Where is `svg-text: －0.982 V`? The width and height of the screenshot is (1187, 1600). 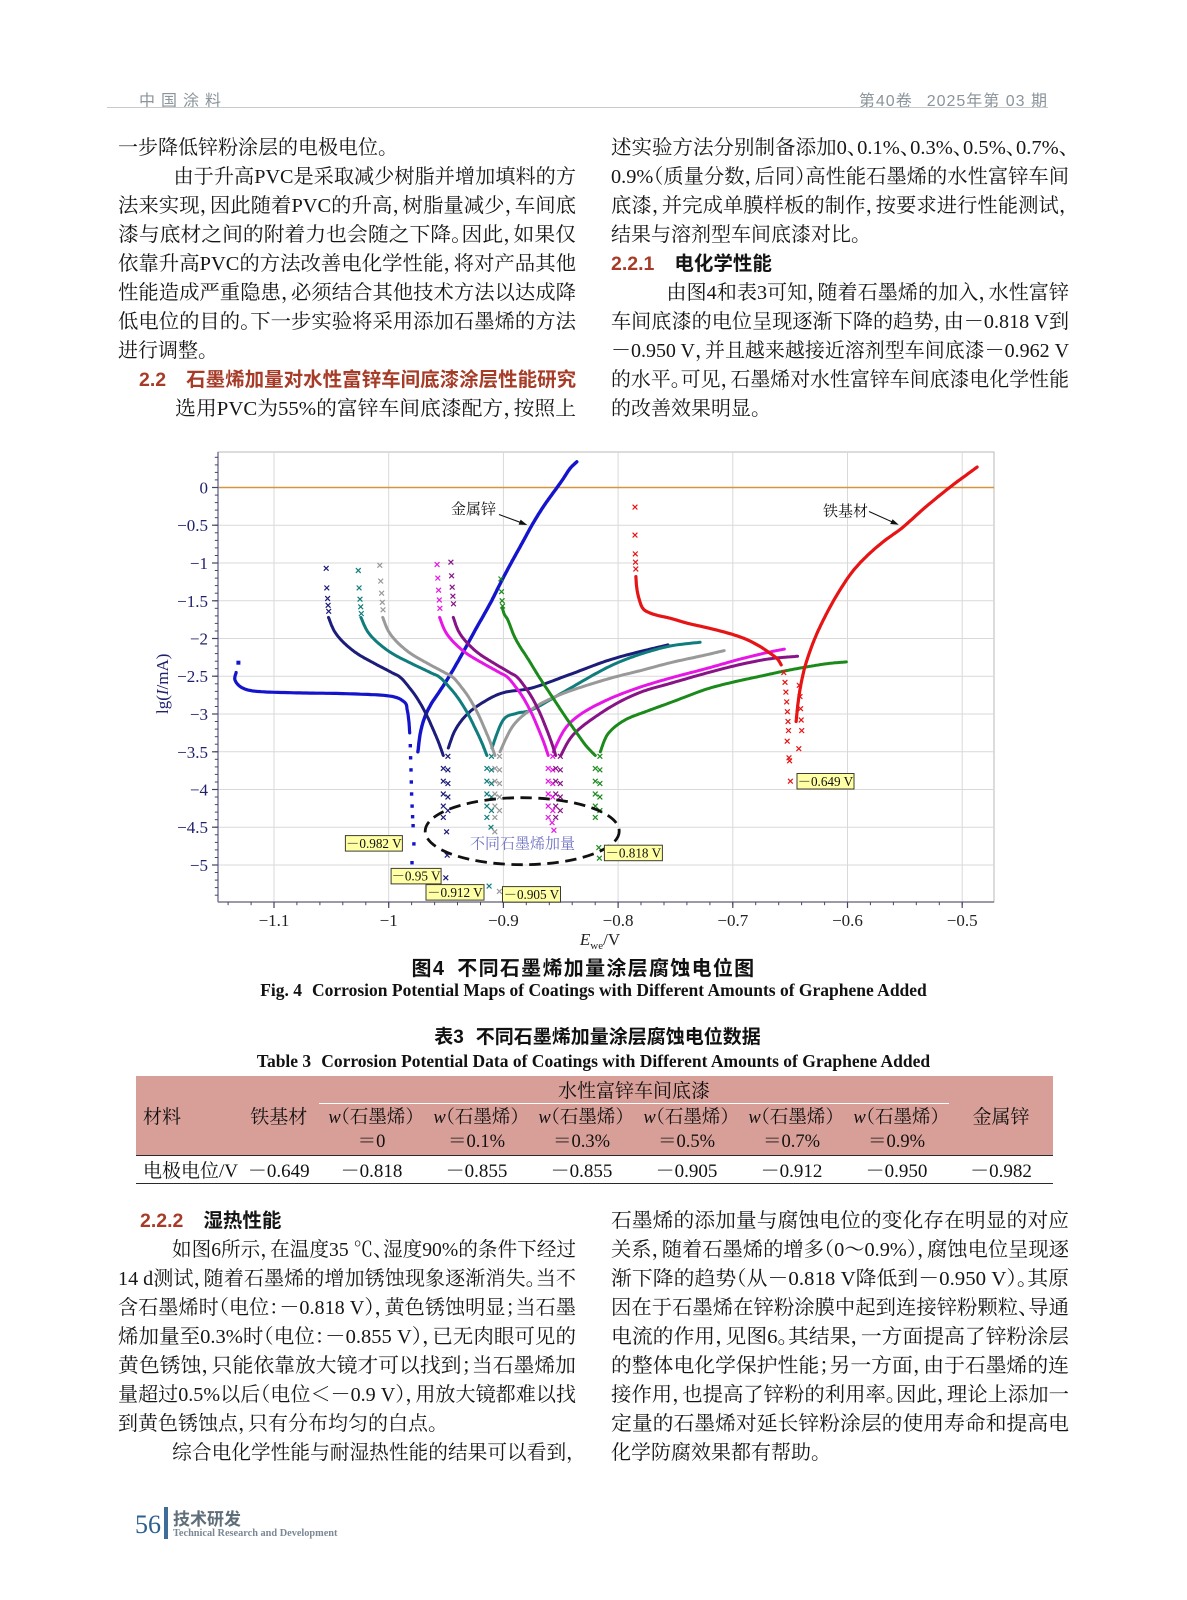 svg-text: －0.982 V is located at coordinates (374, 843).